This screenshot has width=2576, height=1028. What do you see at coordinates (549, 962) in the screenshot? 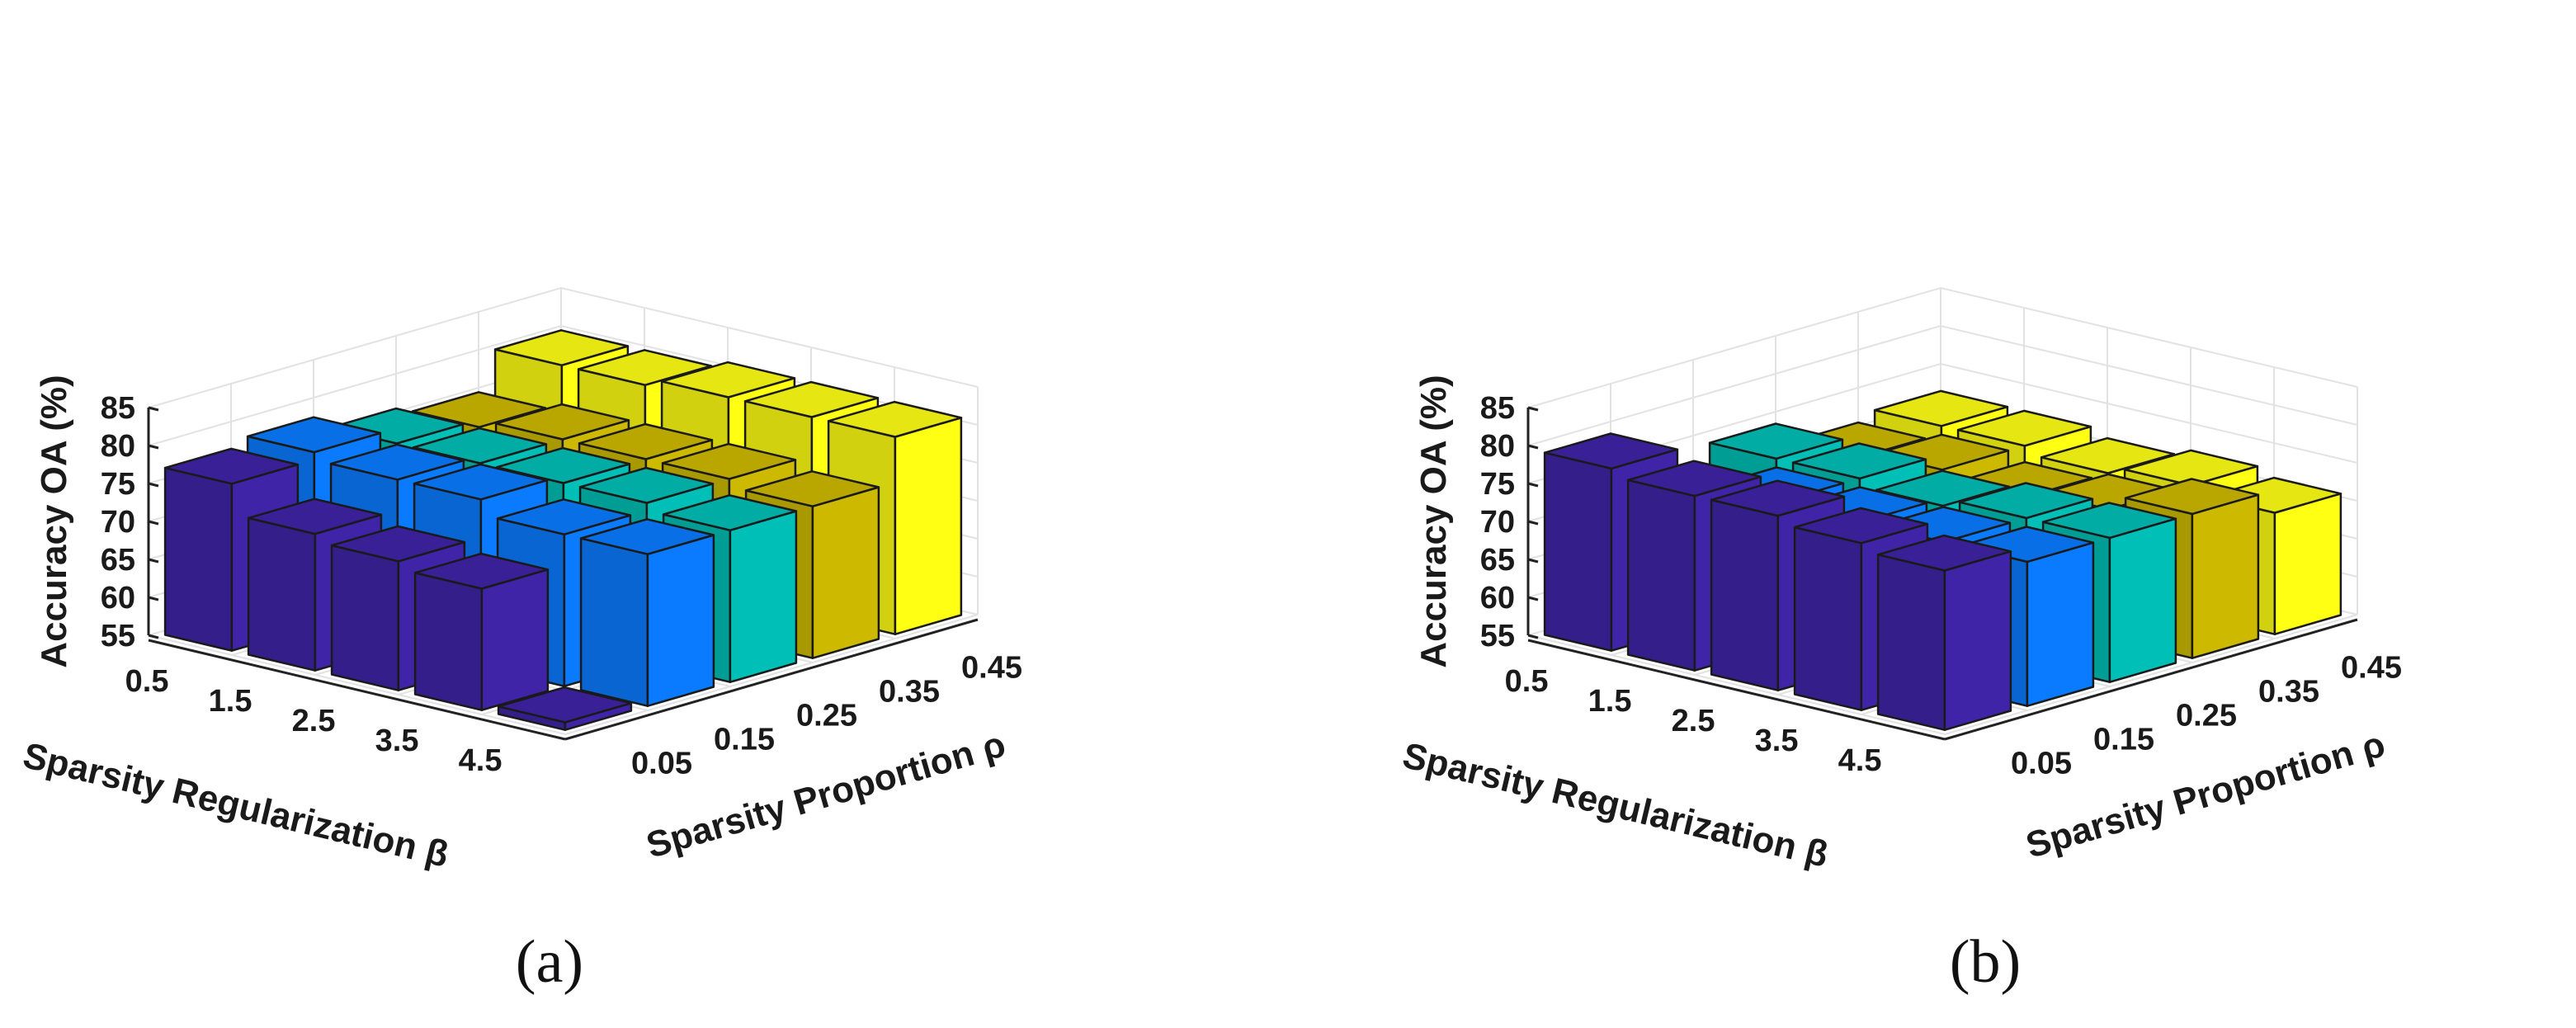
I see `panel-caption: (a)` at bounding box center [549, 962].